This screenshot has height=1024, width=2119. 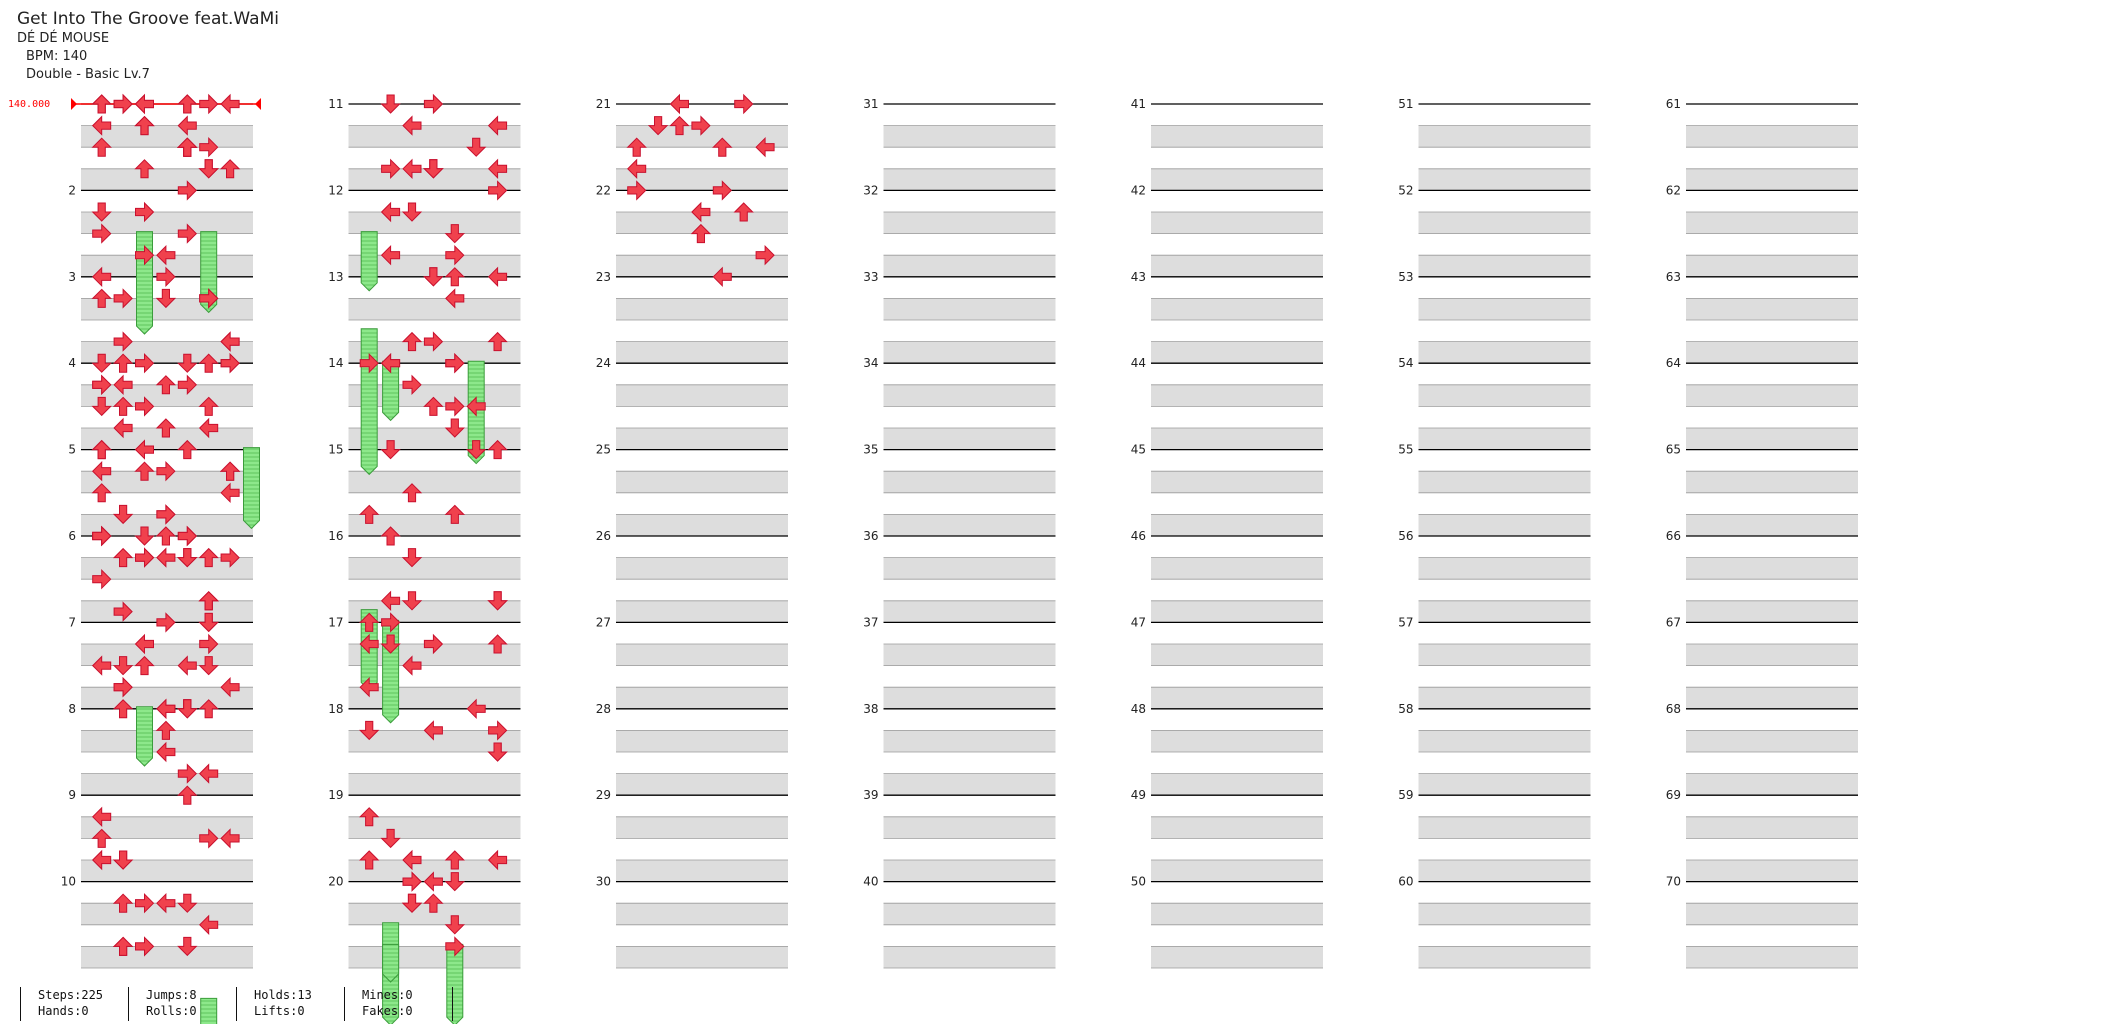 I want to click on measure-number: 27, so click(x=603, y=622).